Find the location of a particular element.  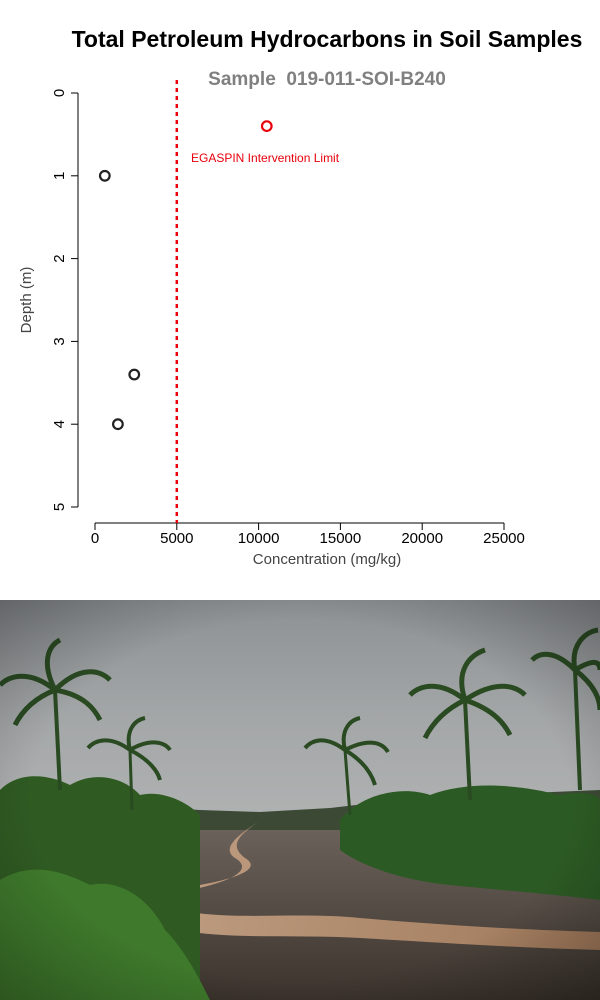

x-tick-label: 5000 is located at coordinates (176, 538).